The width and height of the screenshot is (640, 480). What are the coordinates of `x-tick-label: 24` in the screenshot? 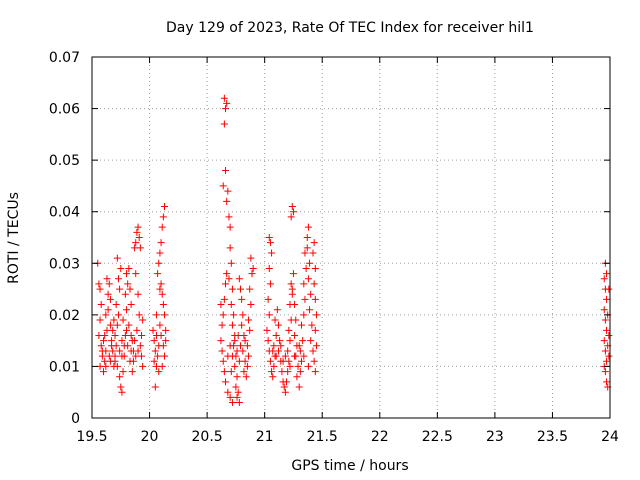 It's located at (610, 437).